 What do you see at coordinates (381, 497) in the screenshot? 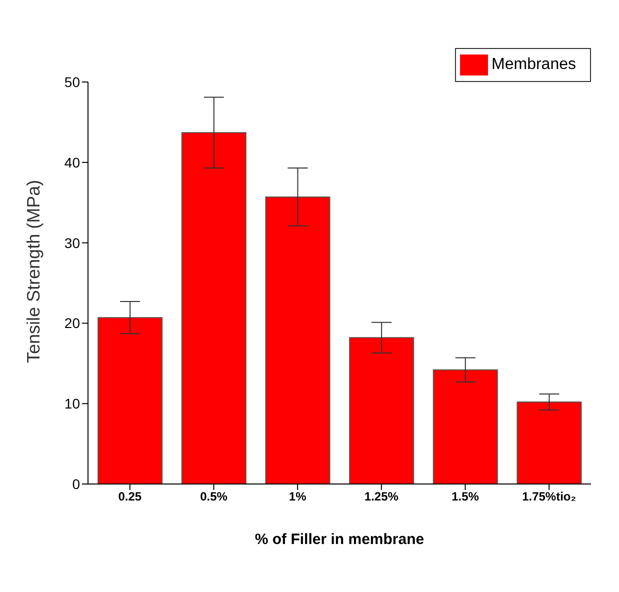
I see `x-tick-label: 1.25%` at bounding box center [381, 497].